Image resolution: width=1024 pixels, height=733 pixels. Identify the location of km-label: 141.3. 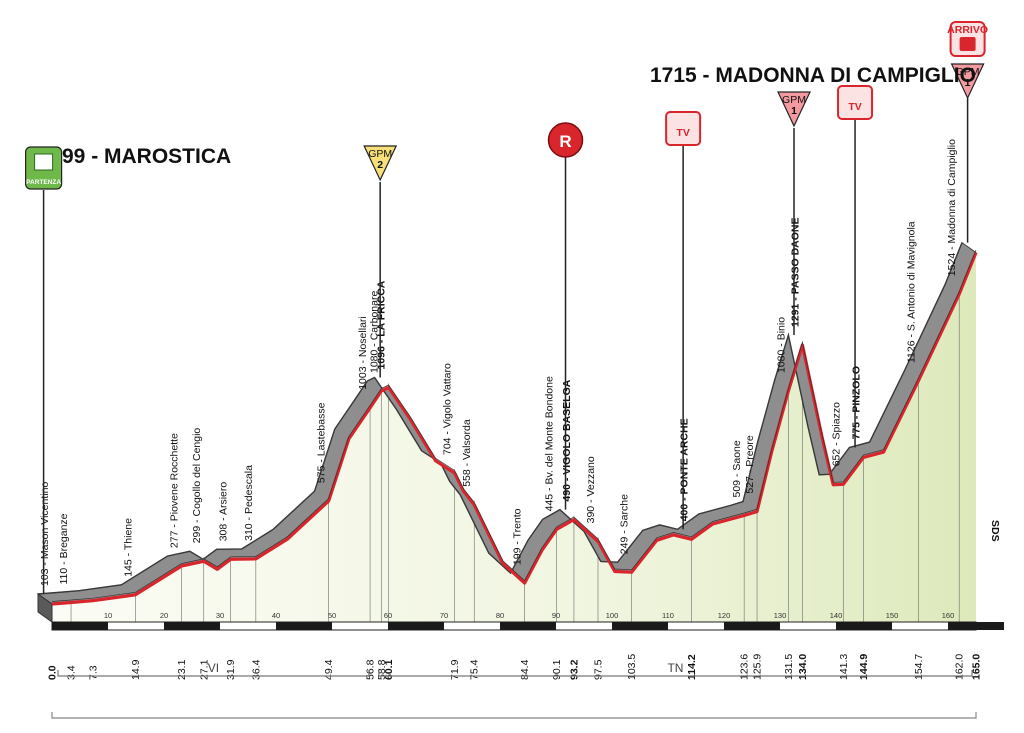
(844, 667).